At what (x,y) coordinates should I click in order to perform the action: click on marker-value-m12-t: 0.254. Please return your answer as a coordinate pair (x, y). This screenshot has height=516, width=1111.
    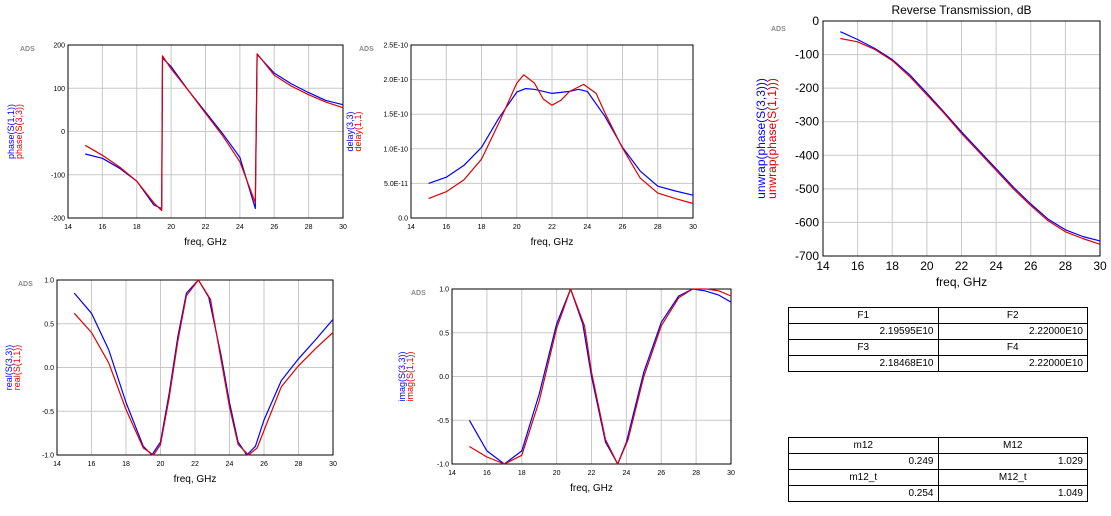
    Looking at the image, I should click on (863, 493).